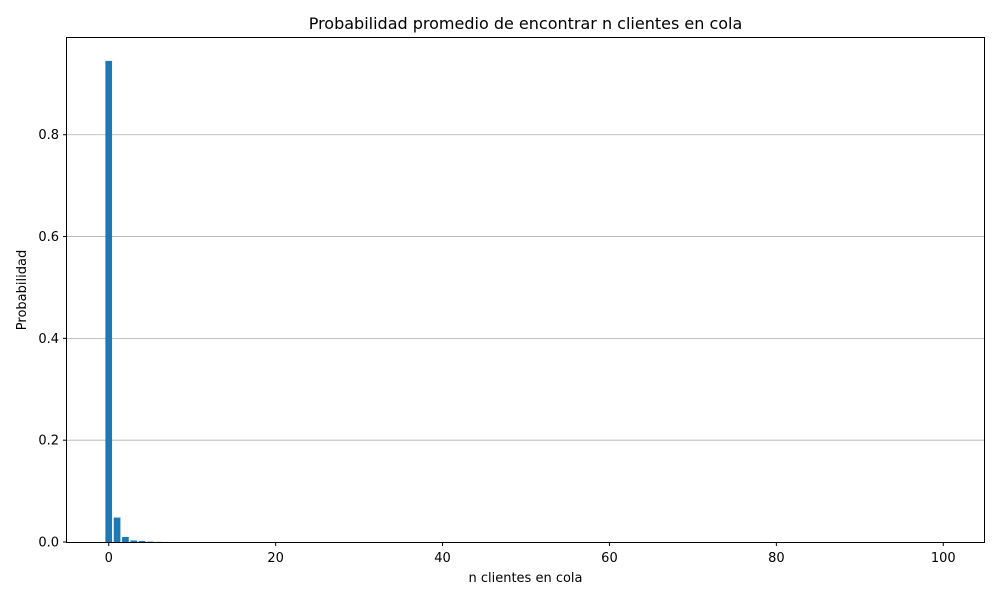  Describe the element at coordinates (48, 237) in the screenshot. I see `y-tick-label: 0.6` at that location.